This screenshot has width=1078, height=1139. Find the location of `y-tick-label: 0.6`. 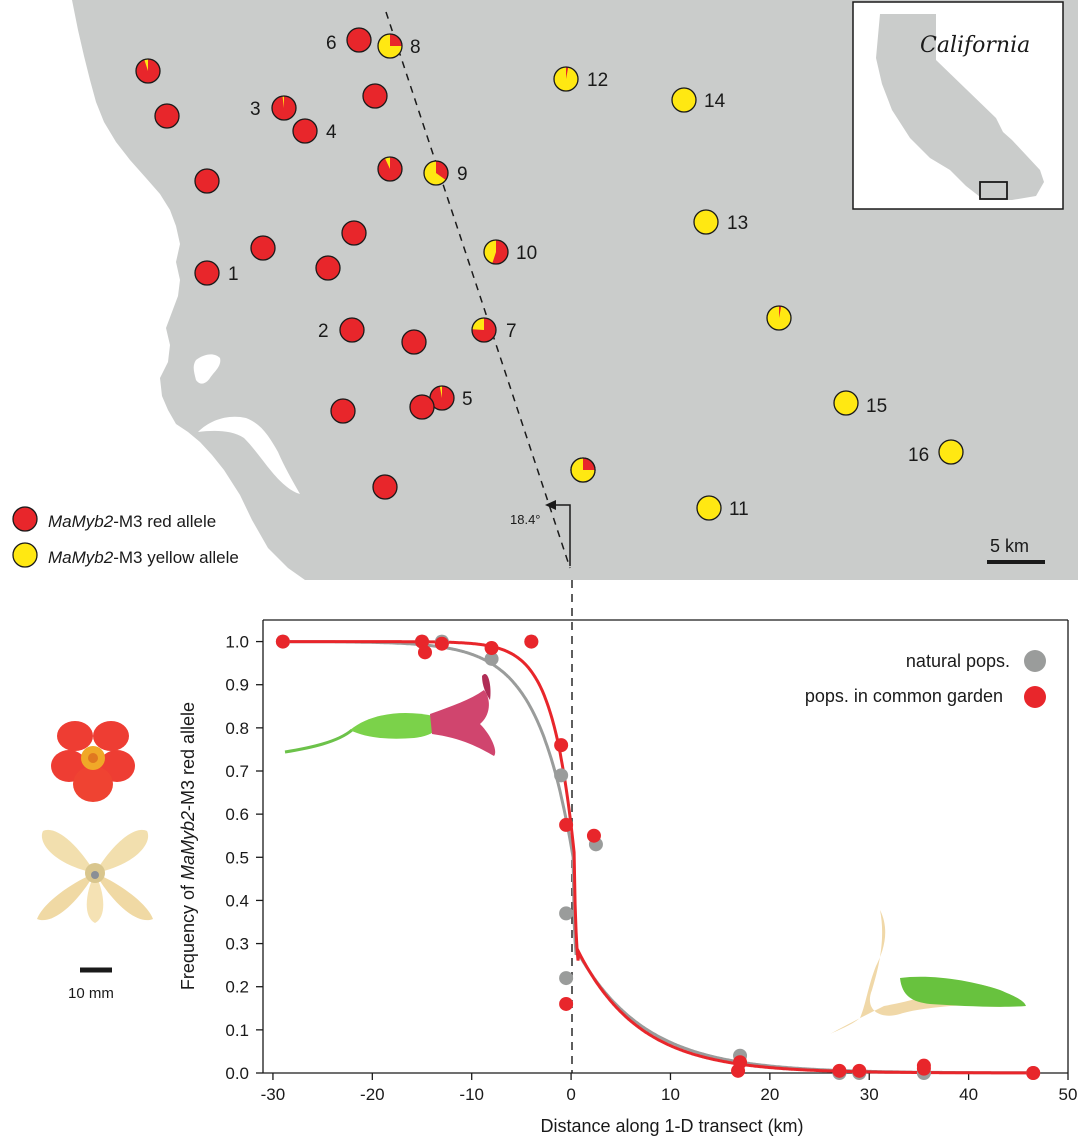

y-tick-label: 0.6 is located at coordinates (237, 814).